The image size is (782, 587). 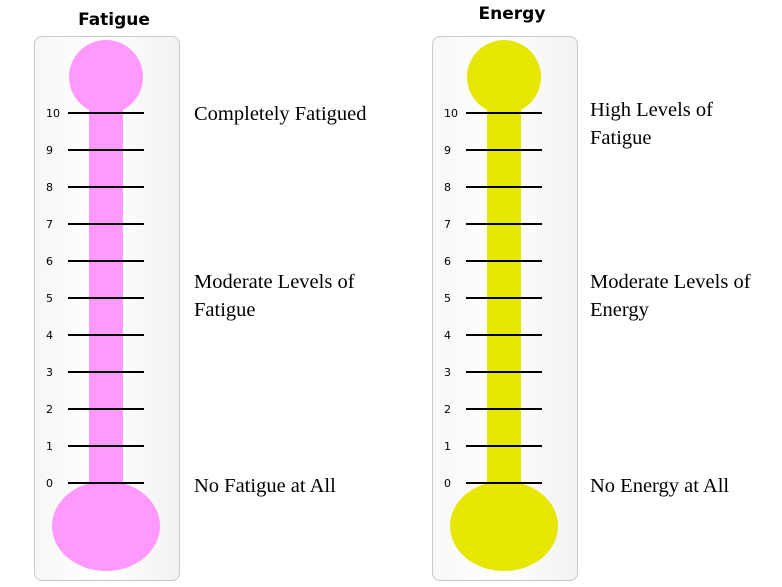 What do you see at coordinates (280, 114) in the screenshot?
I see `fatigue-label-top: Completely Fatigued` at bounding box center [280, 114].